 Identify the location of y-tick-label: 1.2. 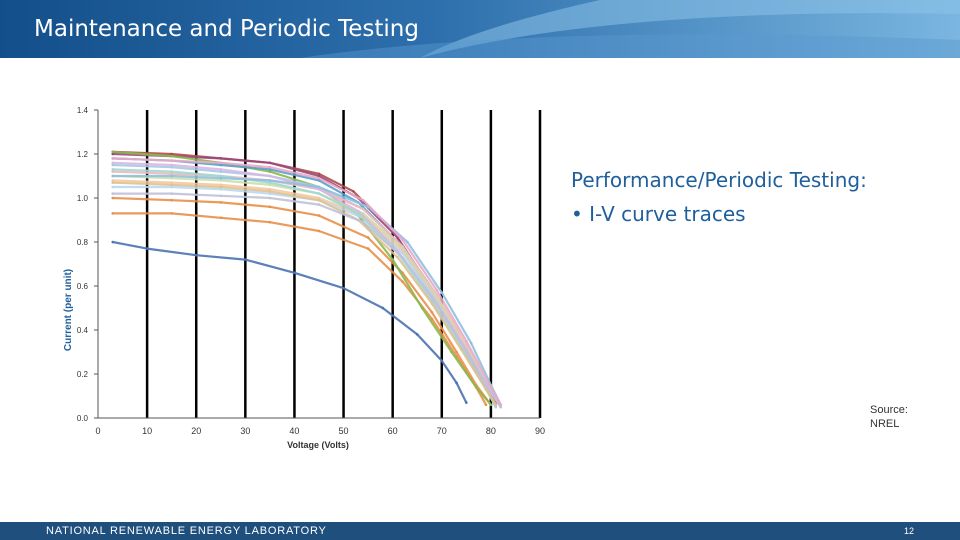
(83, 154).